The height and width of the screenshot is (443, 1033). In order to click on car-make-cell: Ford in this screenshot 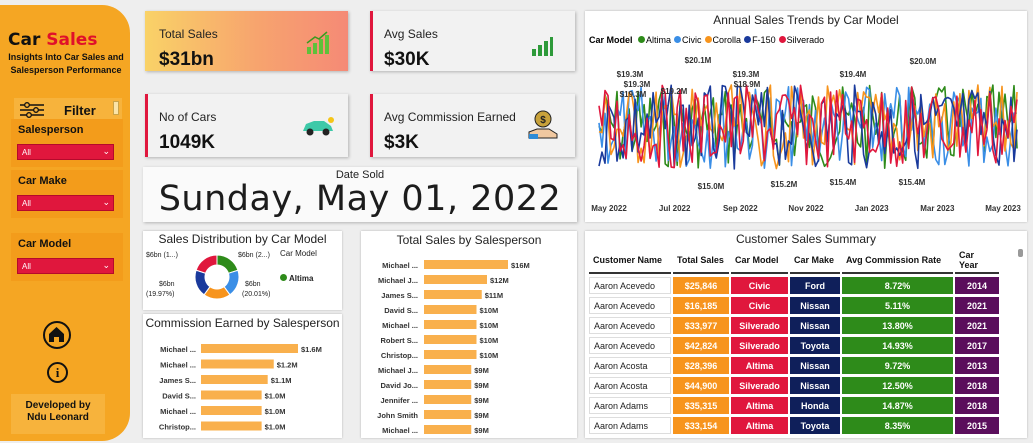, I will do `click(815, 285)`.